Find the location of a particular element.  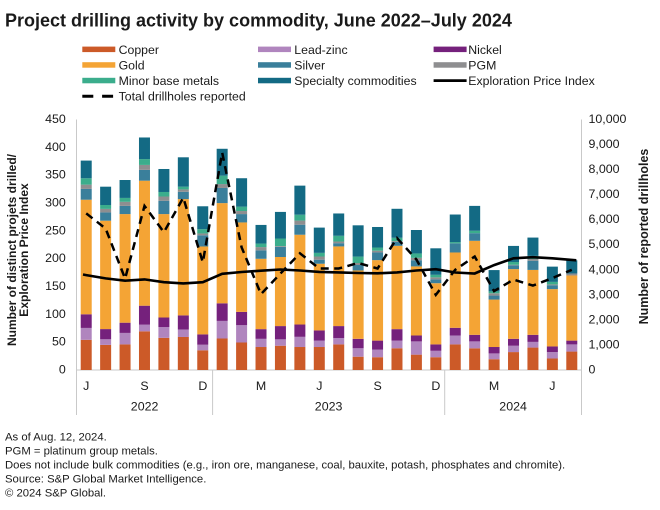

svg-text: 350 is located at coordinates (55, 175).